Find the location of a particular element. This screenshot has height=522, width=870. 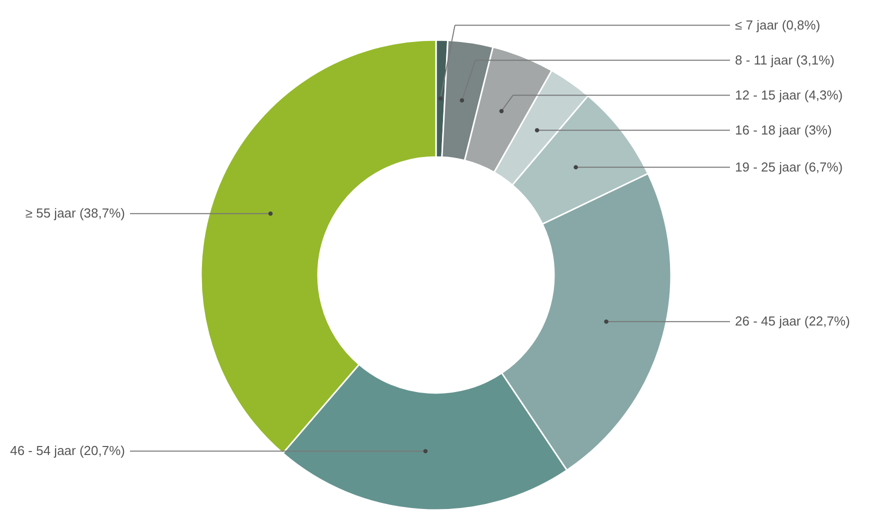

slice-label: 8 - 11 jaar (3,1%) is located at coordinates (784, 60).